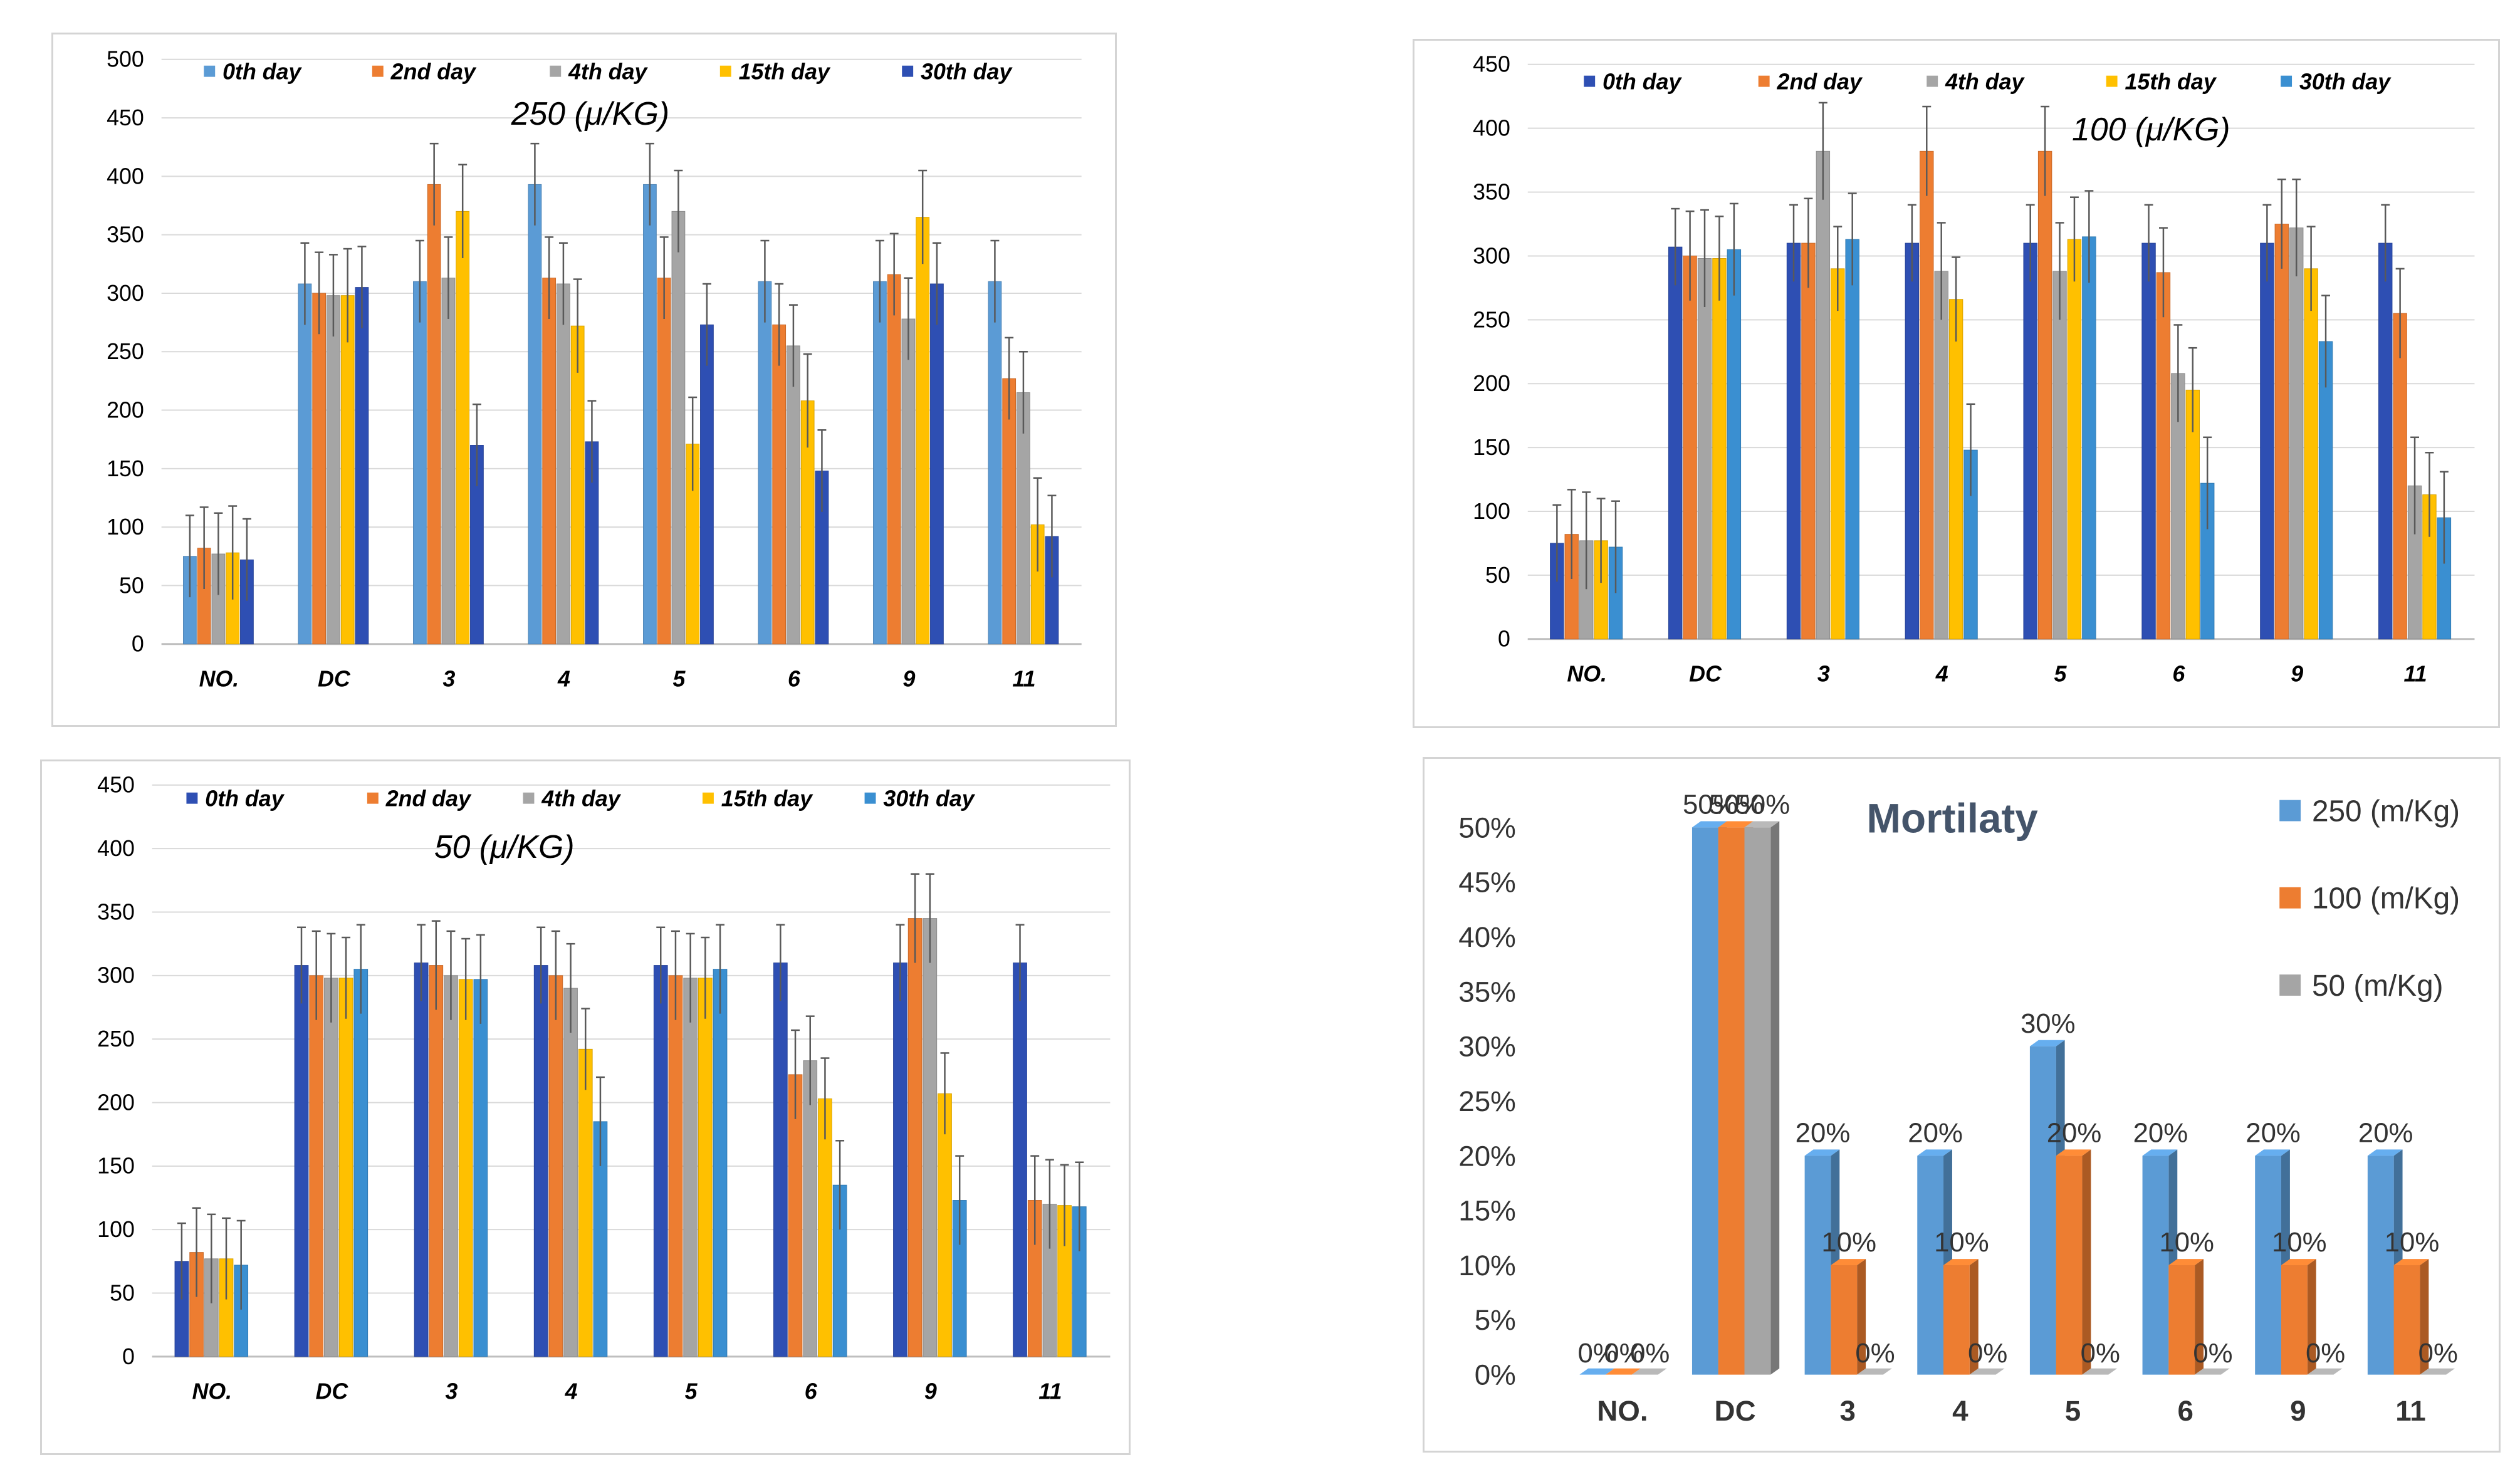 This screenshot has width=2520, height=1477. What do you see at coordinates (1492, 511) in the screenshot?
I see `y-tick-label: 100` at bounding box center [1492, 511].